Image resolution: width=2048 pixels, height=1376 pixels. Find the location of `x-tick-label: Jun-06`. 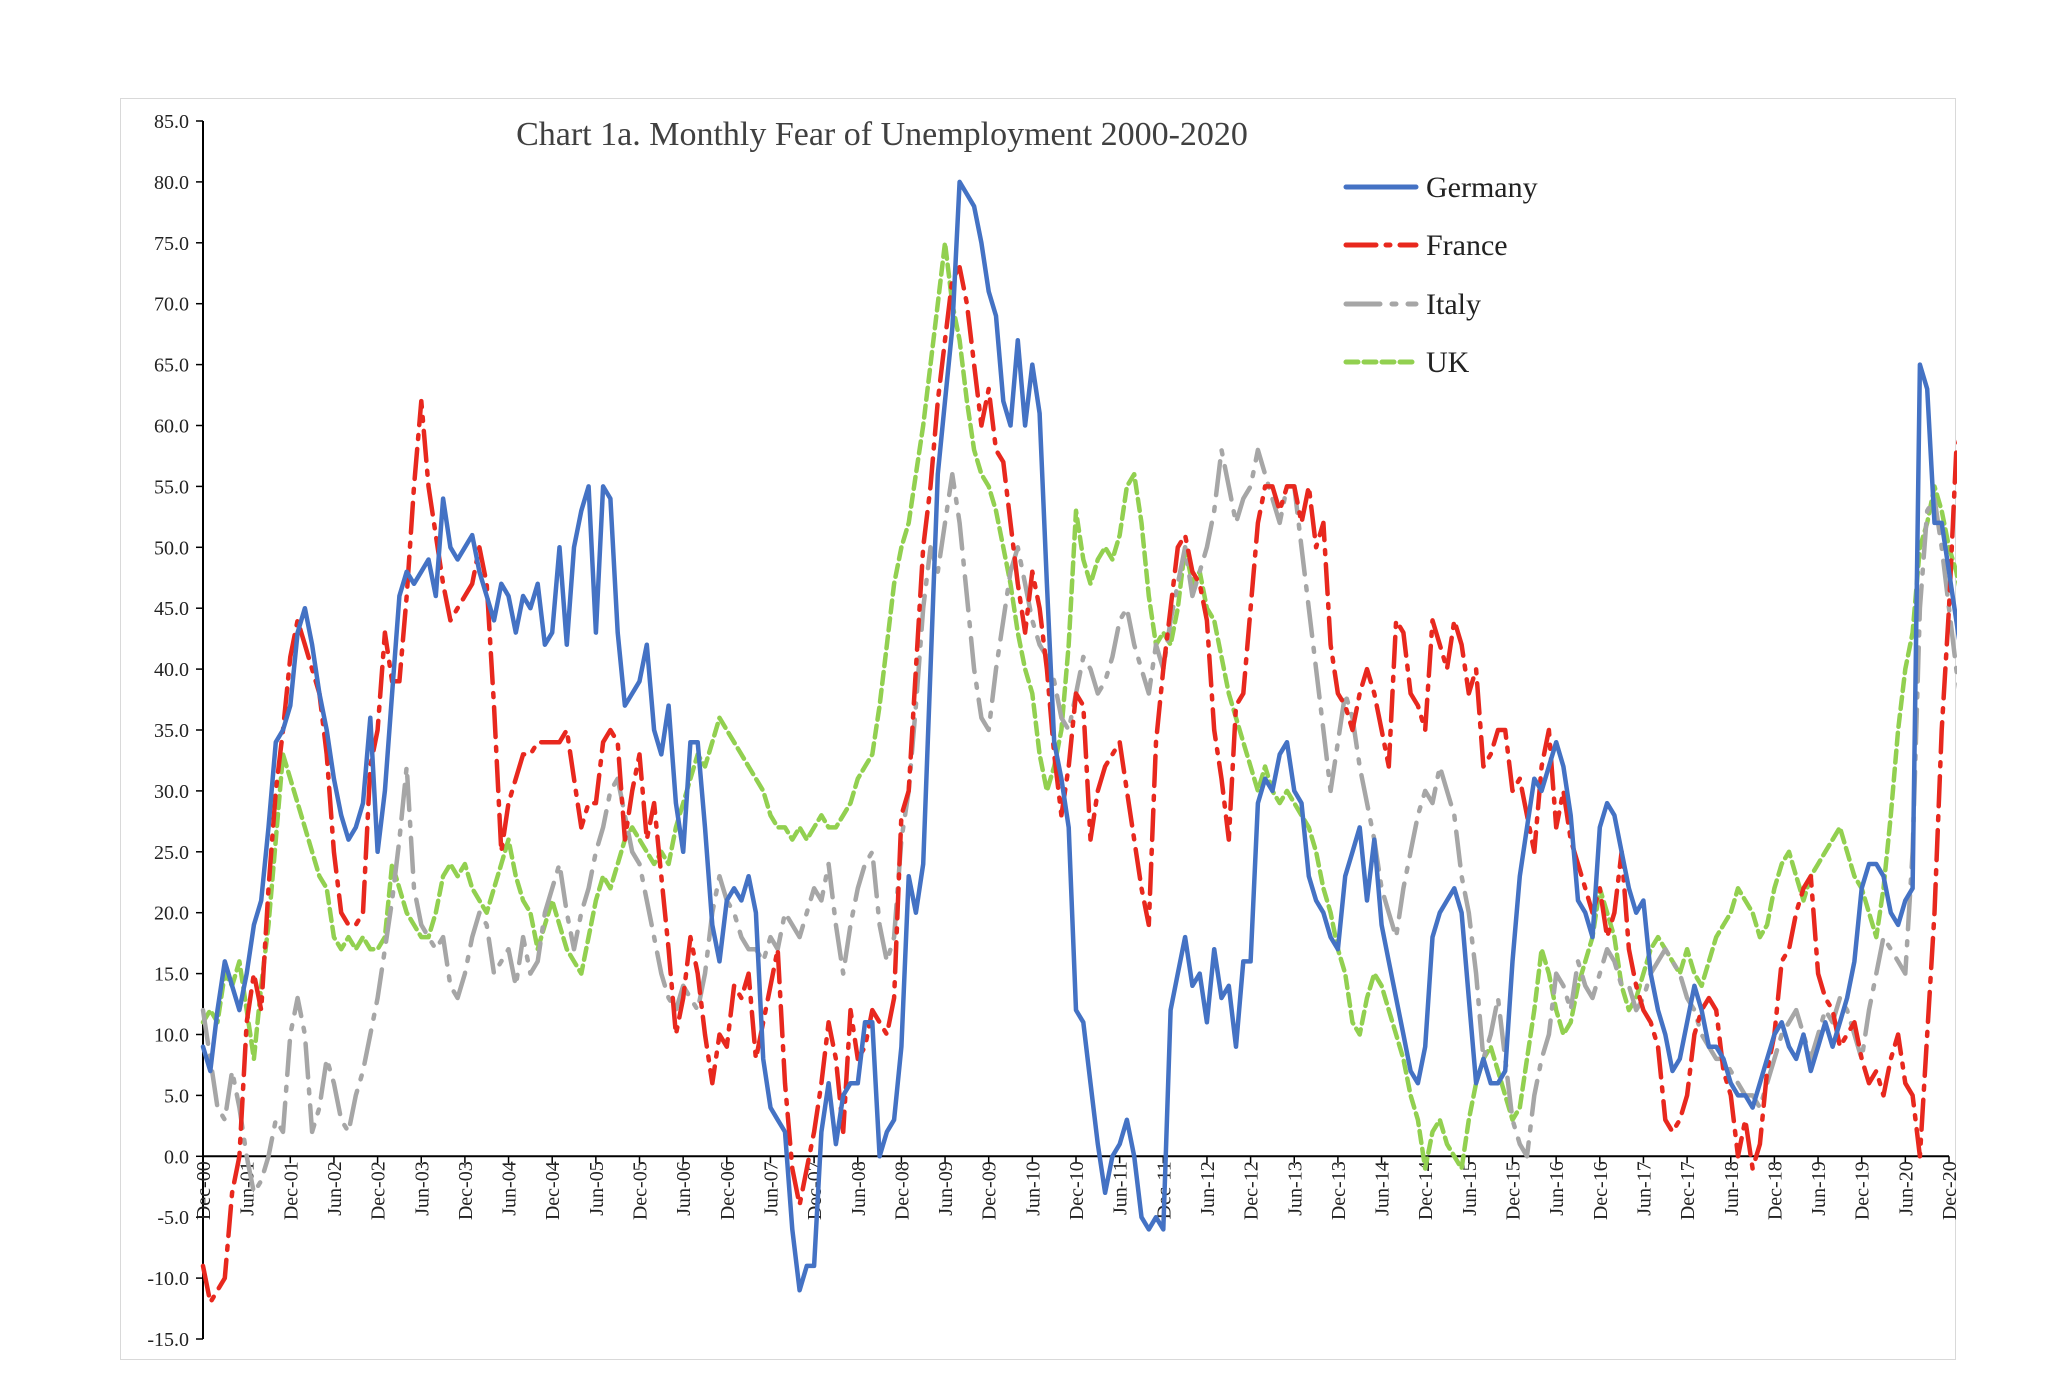

x-tick-label: Jun-06 is located at coordinates (684, 1188).